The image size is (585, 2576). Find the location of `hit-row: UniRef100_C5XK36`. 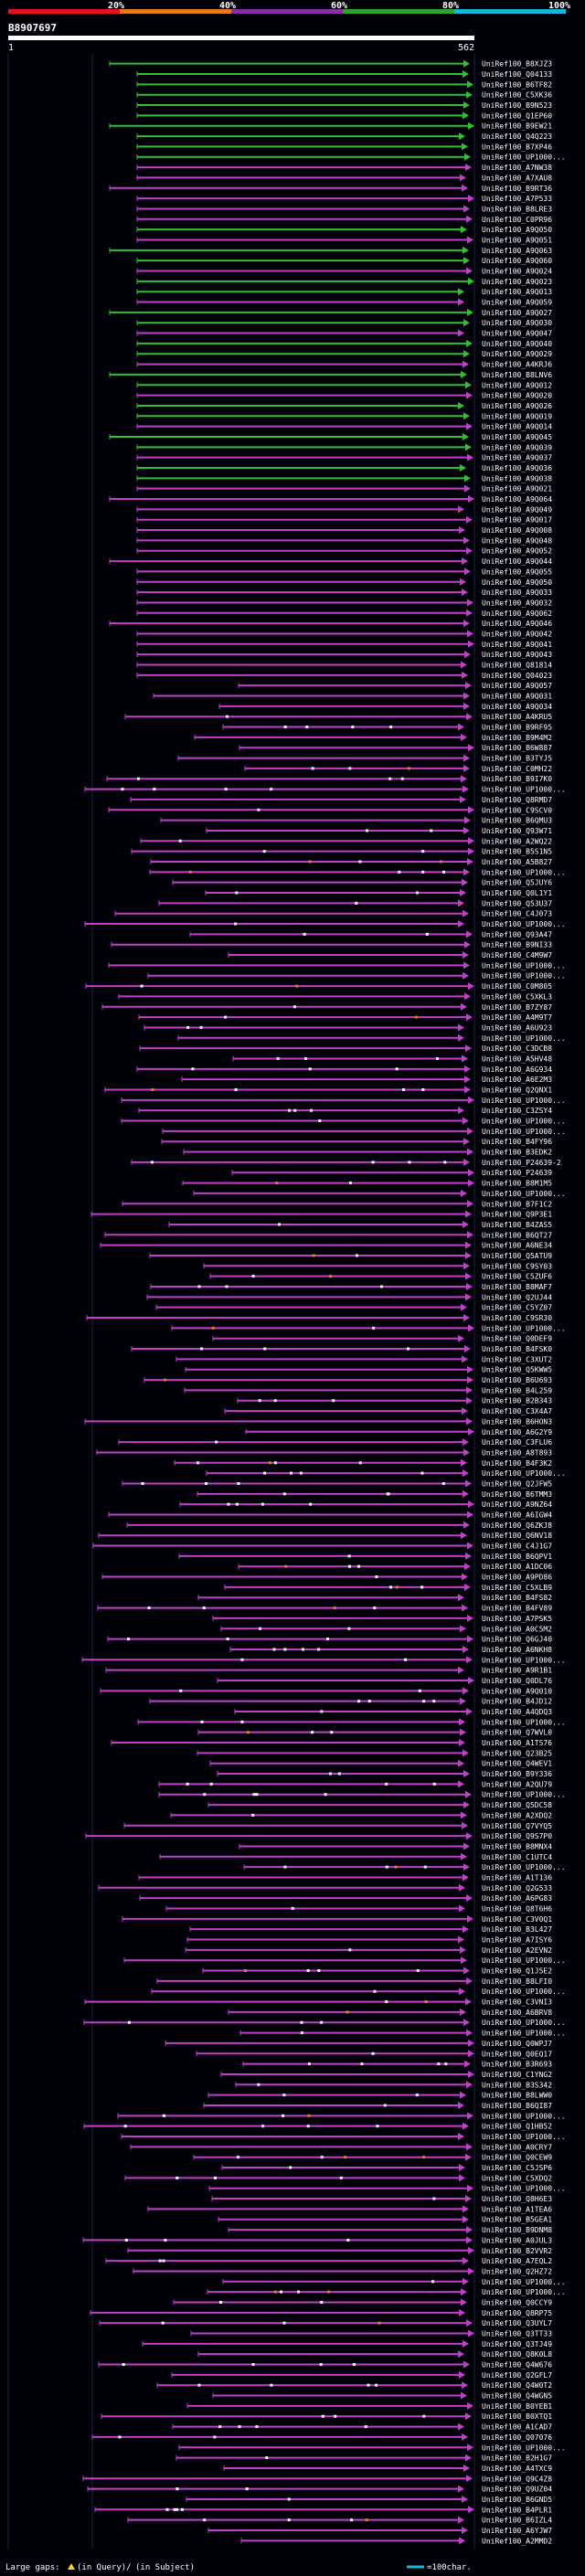

hit-row: UniRef100_C5XK36 is located at coordinates (344, 95).